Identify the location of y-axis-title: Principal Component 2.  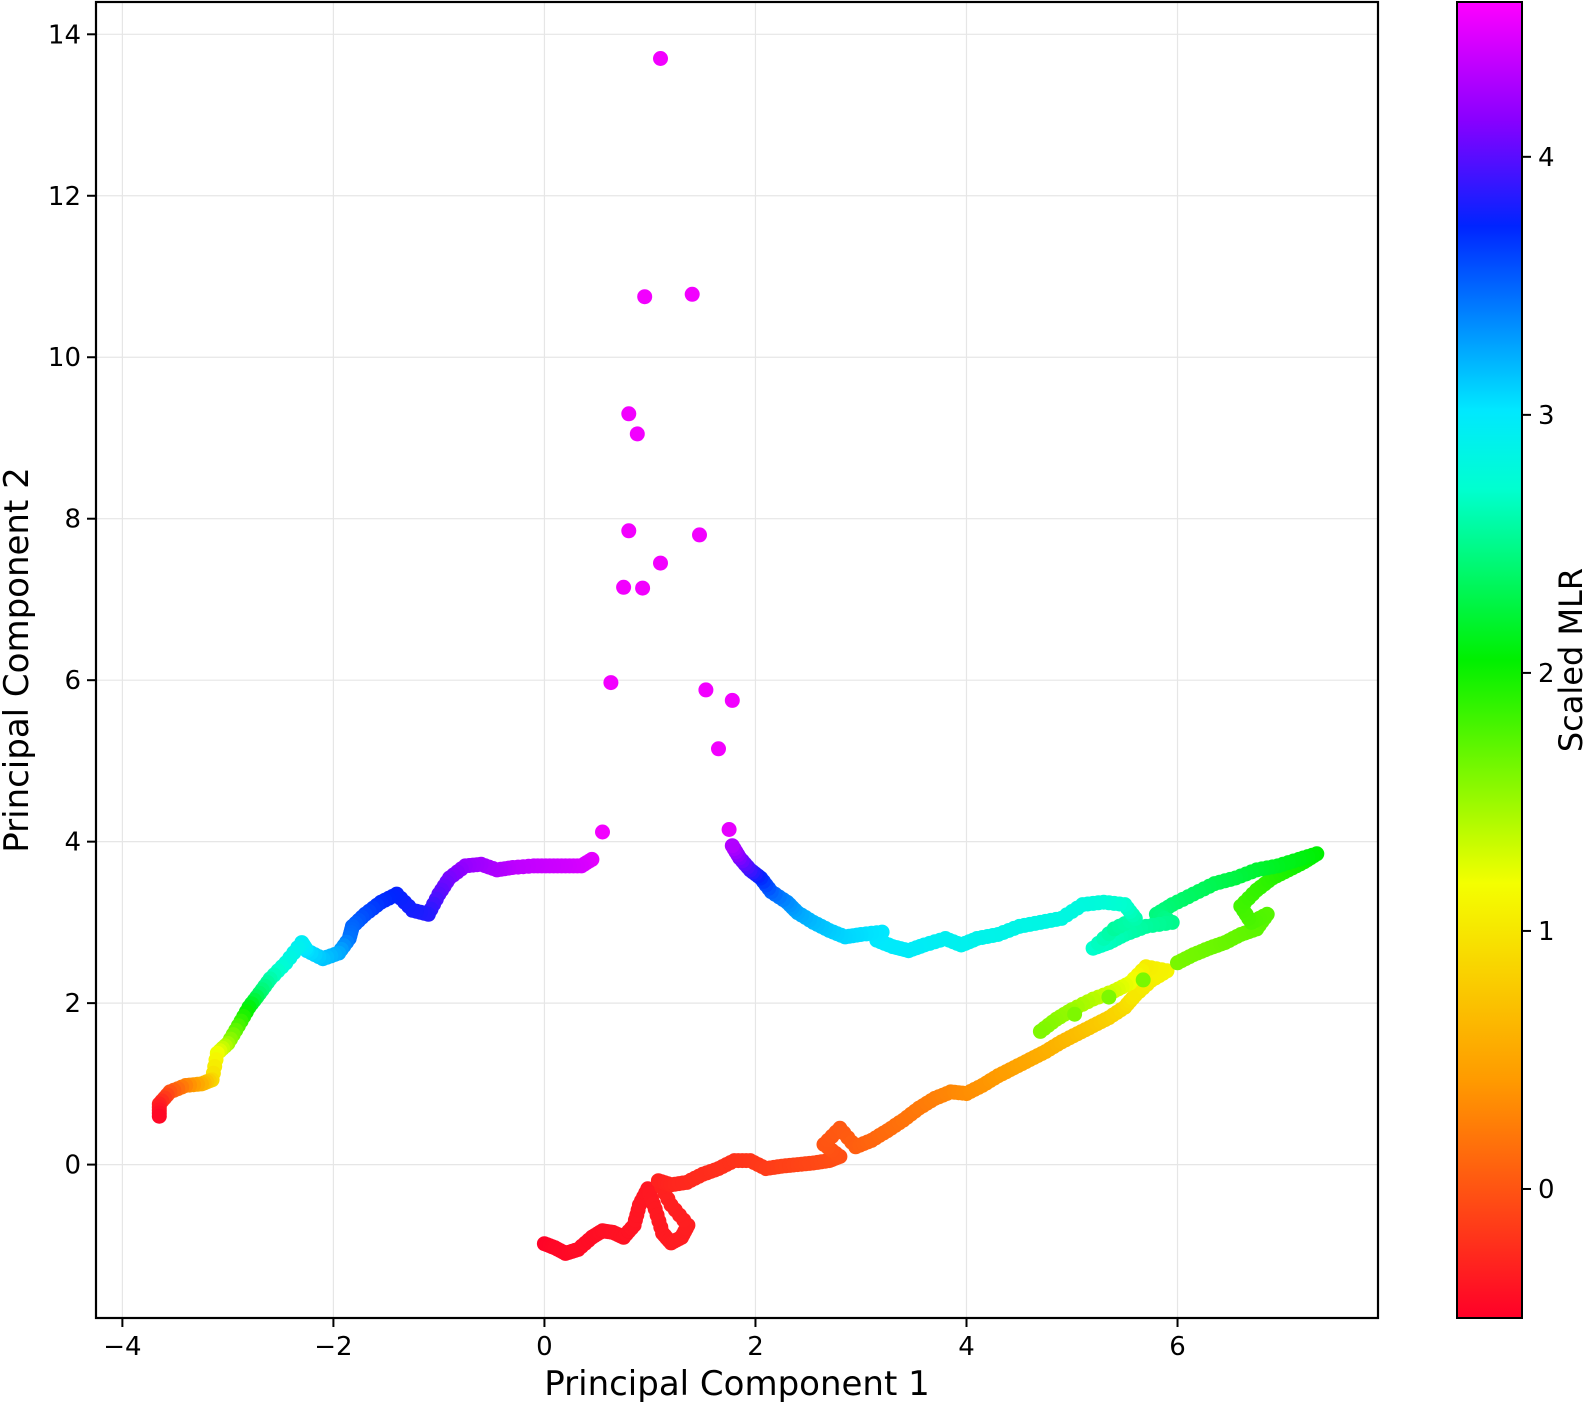
(18, 660).